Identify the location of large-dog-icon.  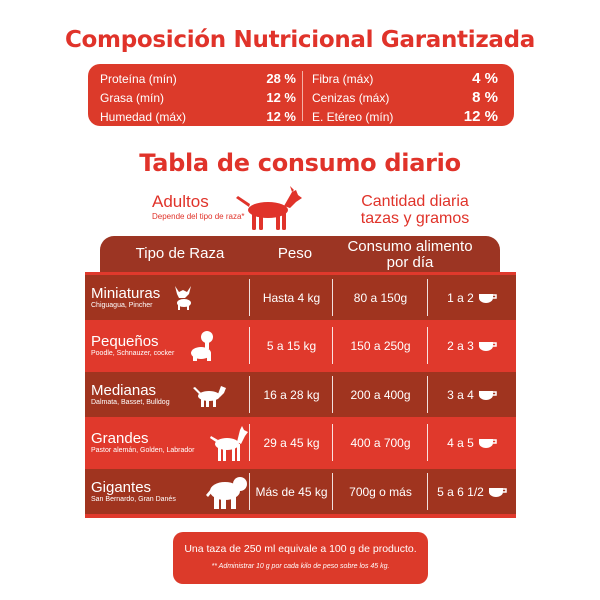
(229, 443).